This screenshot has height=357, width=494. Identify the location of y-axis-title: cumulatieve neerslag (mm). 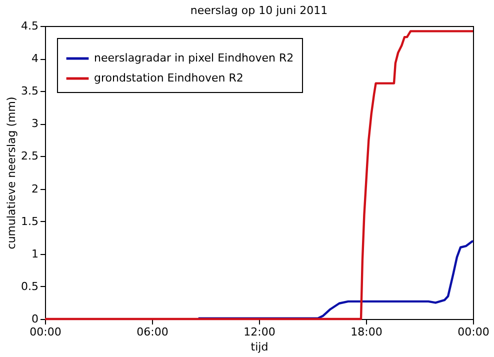
(11, 173).